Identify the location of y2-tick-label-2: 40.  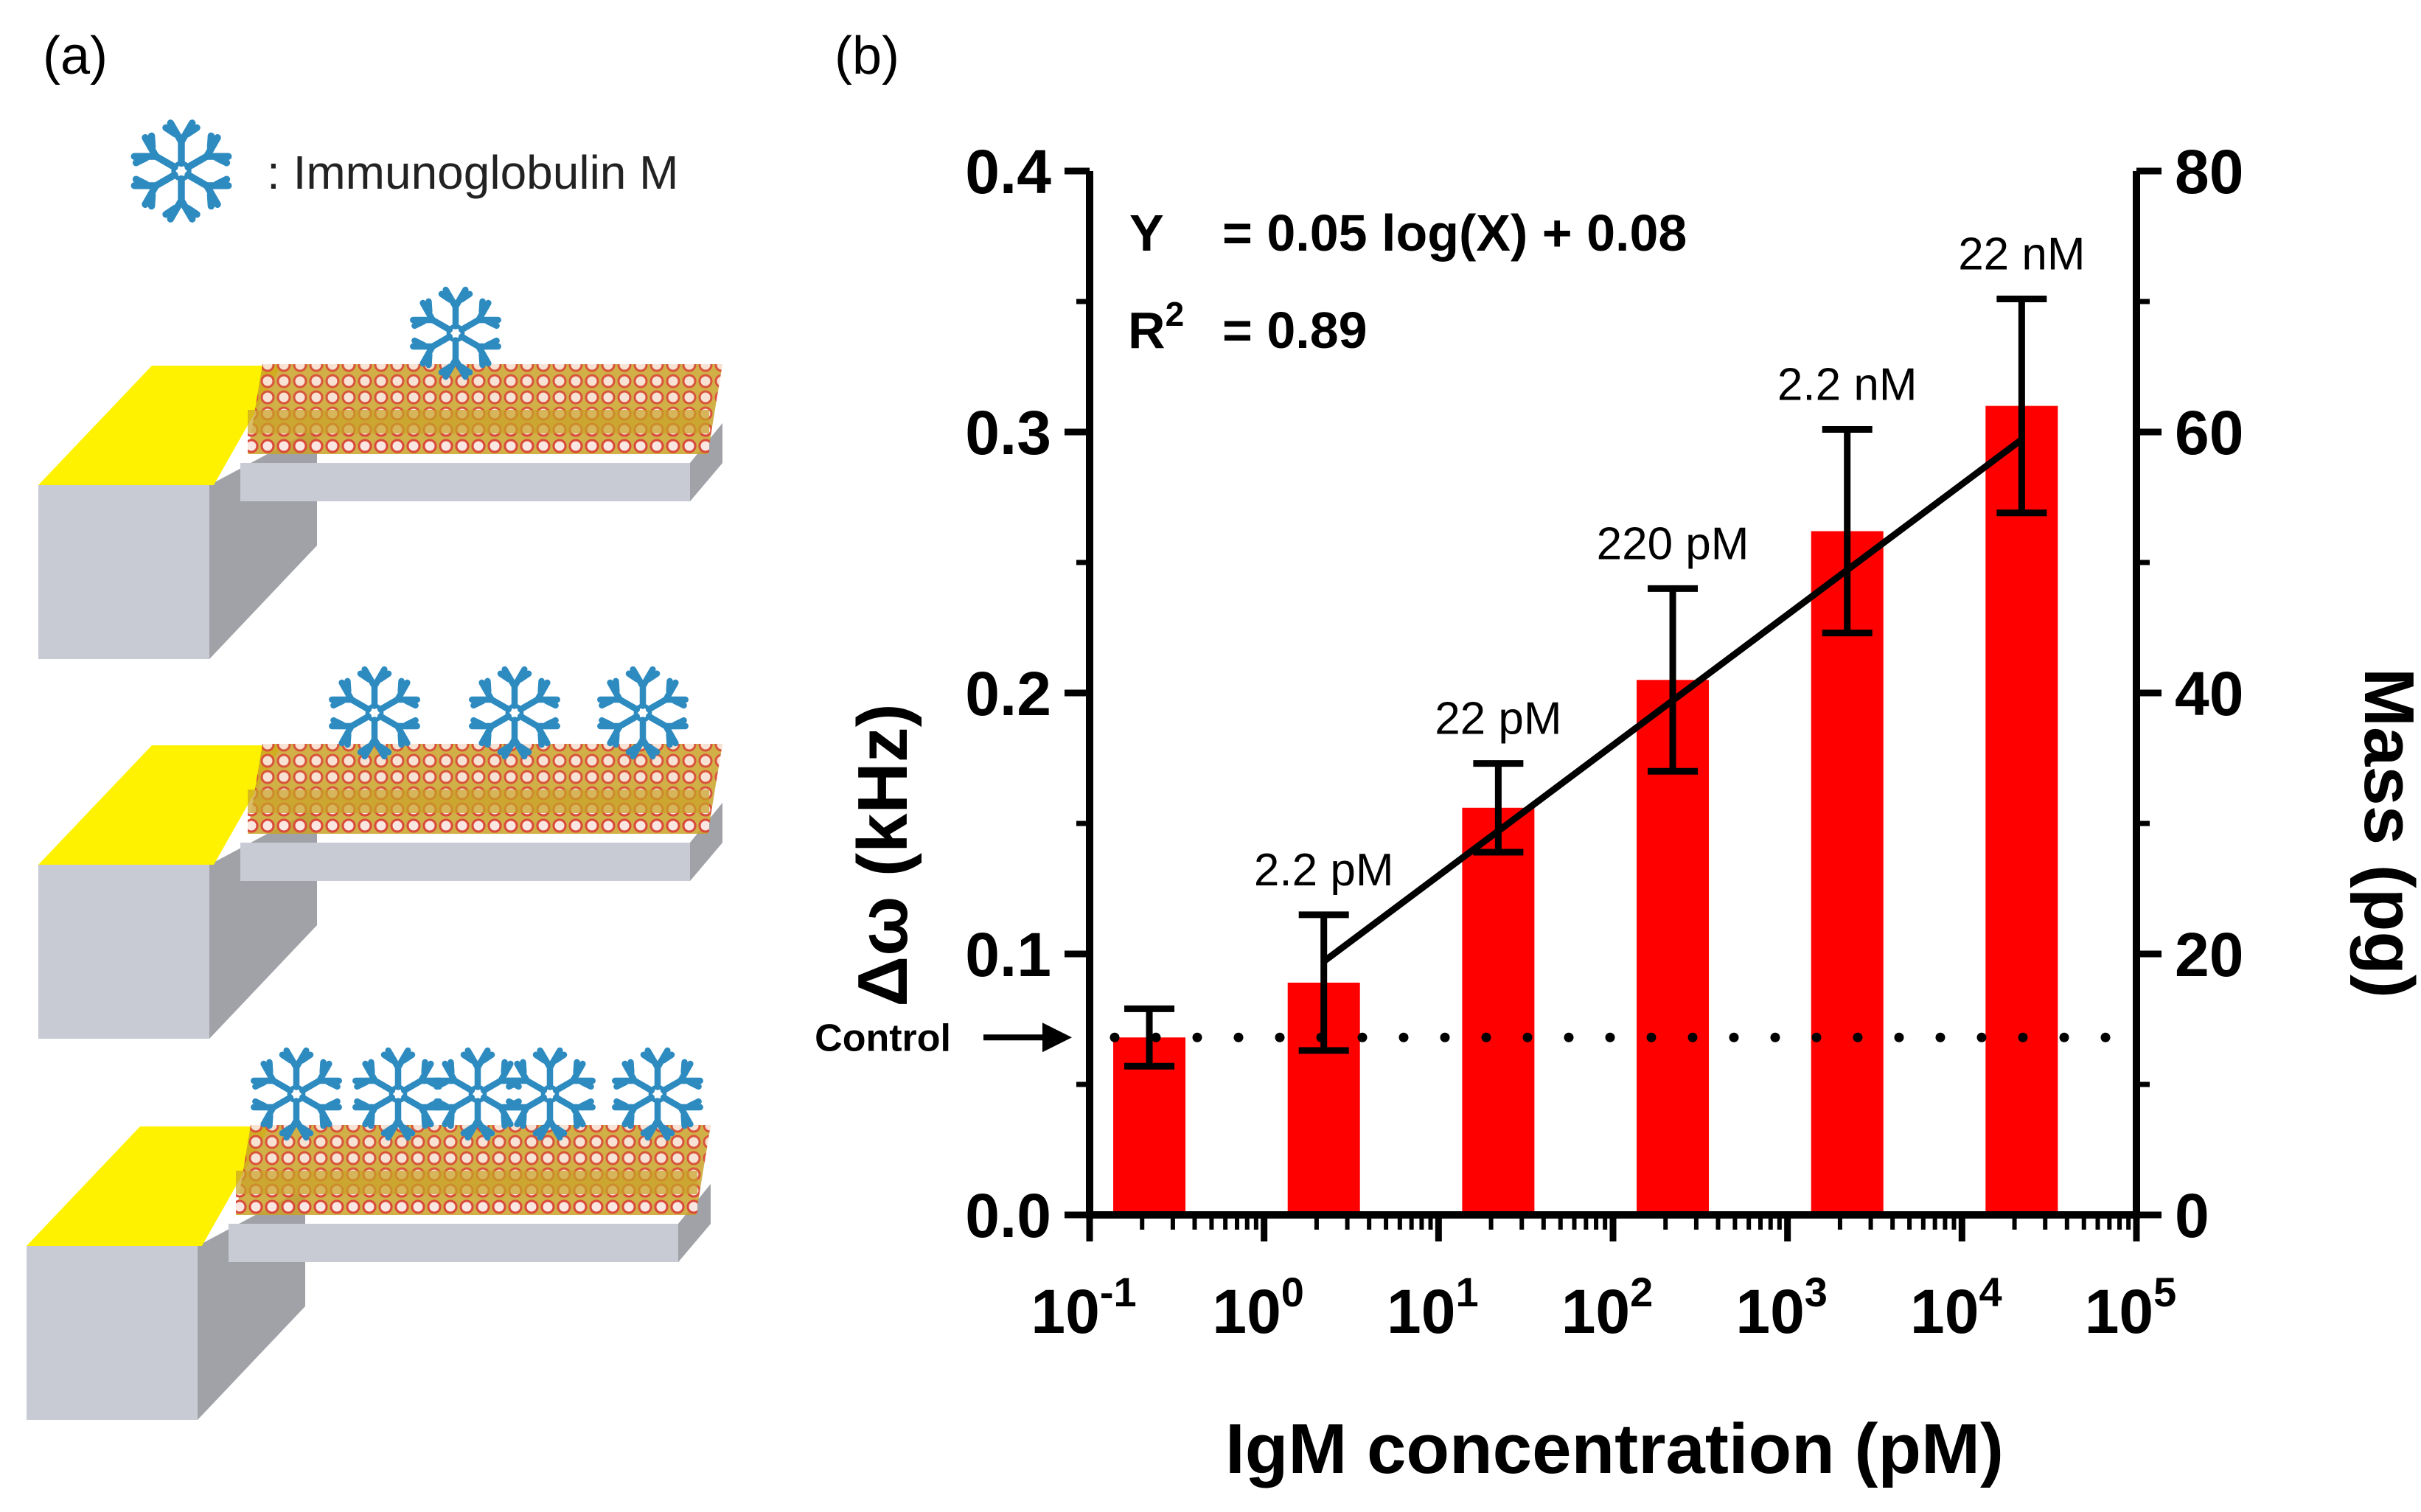
(2209, 693).